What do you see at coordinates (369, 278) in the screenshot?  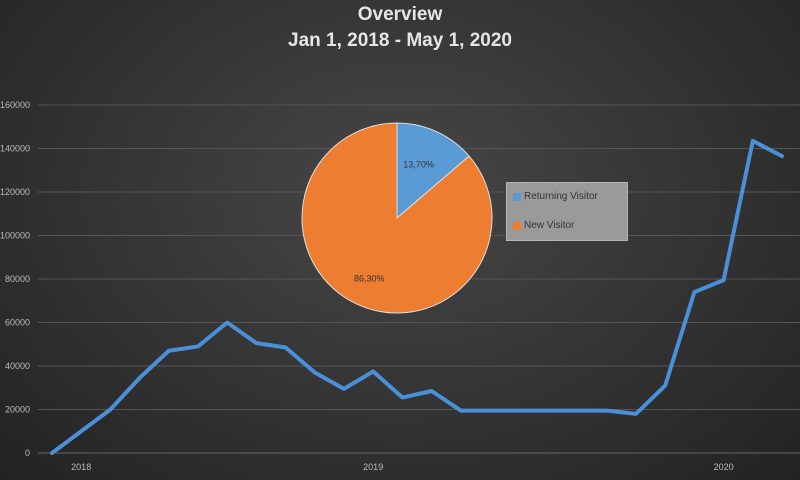 I see `pie-data-label: 86,30%` at bounding box center [369, 278].